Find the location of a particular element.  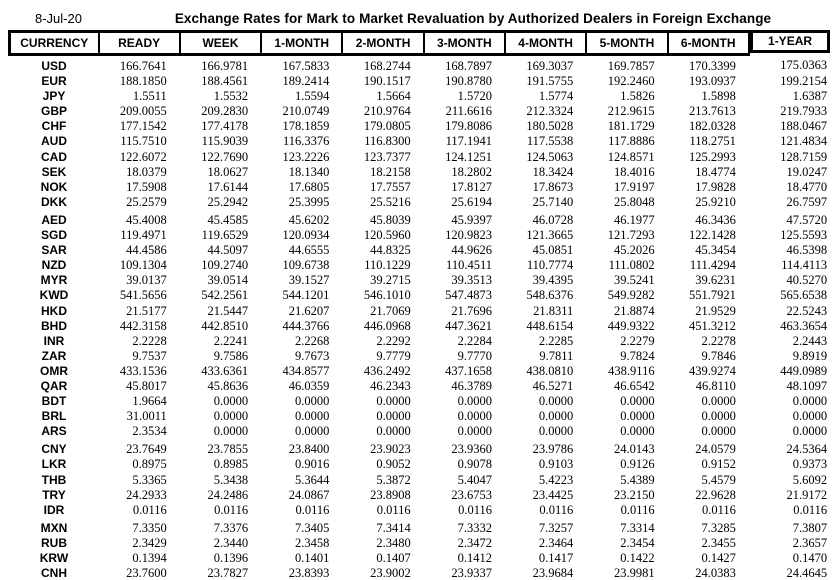

rate-cell: 116.8300 is located at coordinates (387, 141).